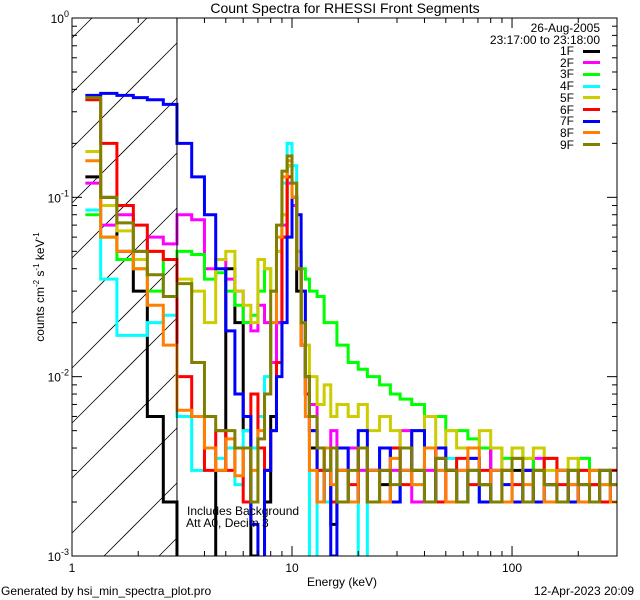  Describe the element at coordinates (579, 86) in the screenshot. I see `legend-item-4F: 4F` at that location.